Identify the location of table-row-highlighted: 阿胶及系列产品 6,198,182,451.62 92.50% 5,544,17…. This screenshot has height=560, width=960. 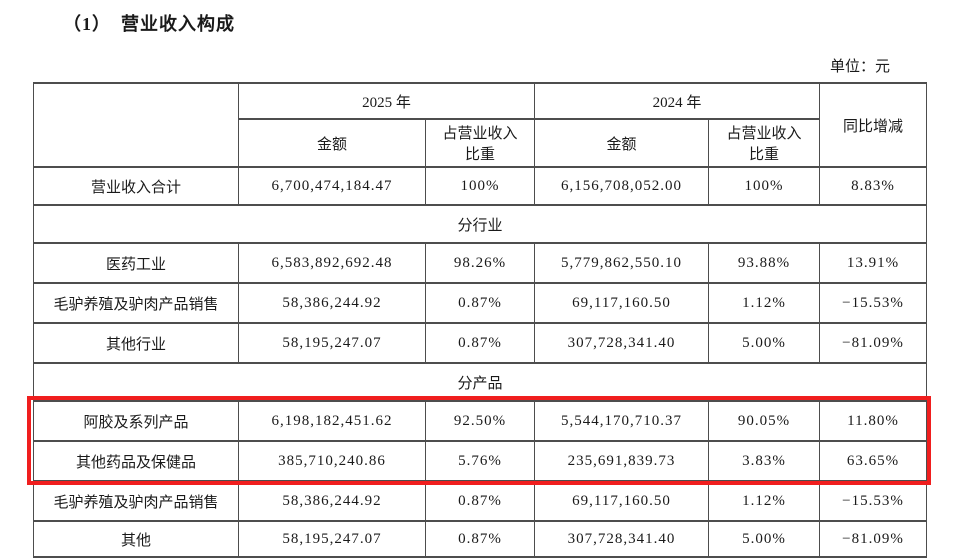
(480, 421).